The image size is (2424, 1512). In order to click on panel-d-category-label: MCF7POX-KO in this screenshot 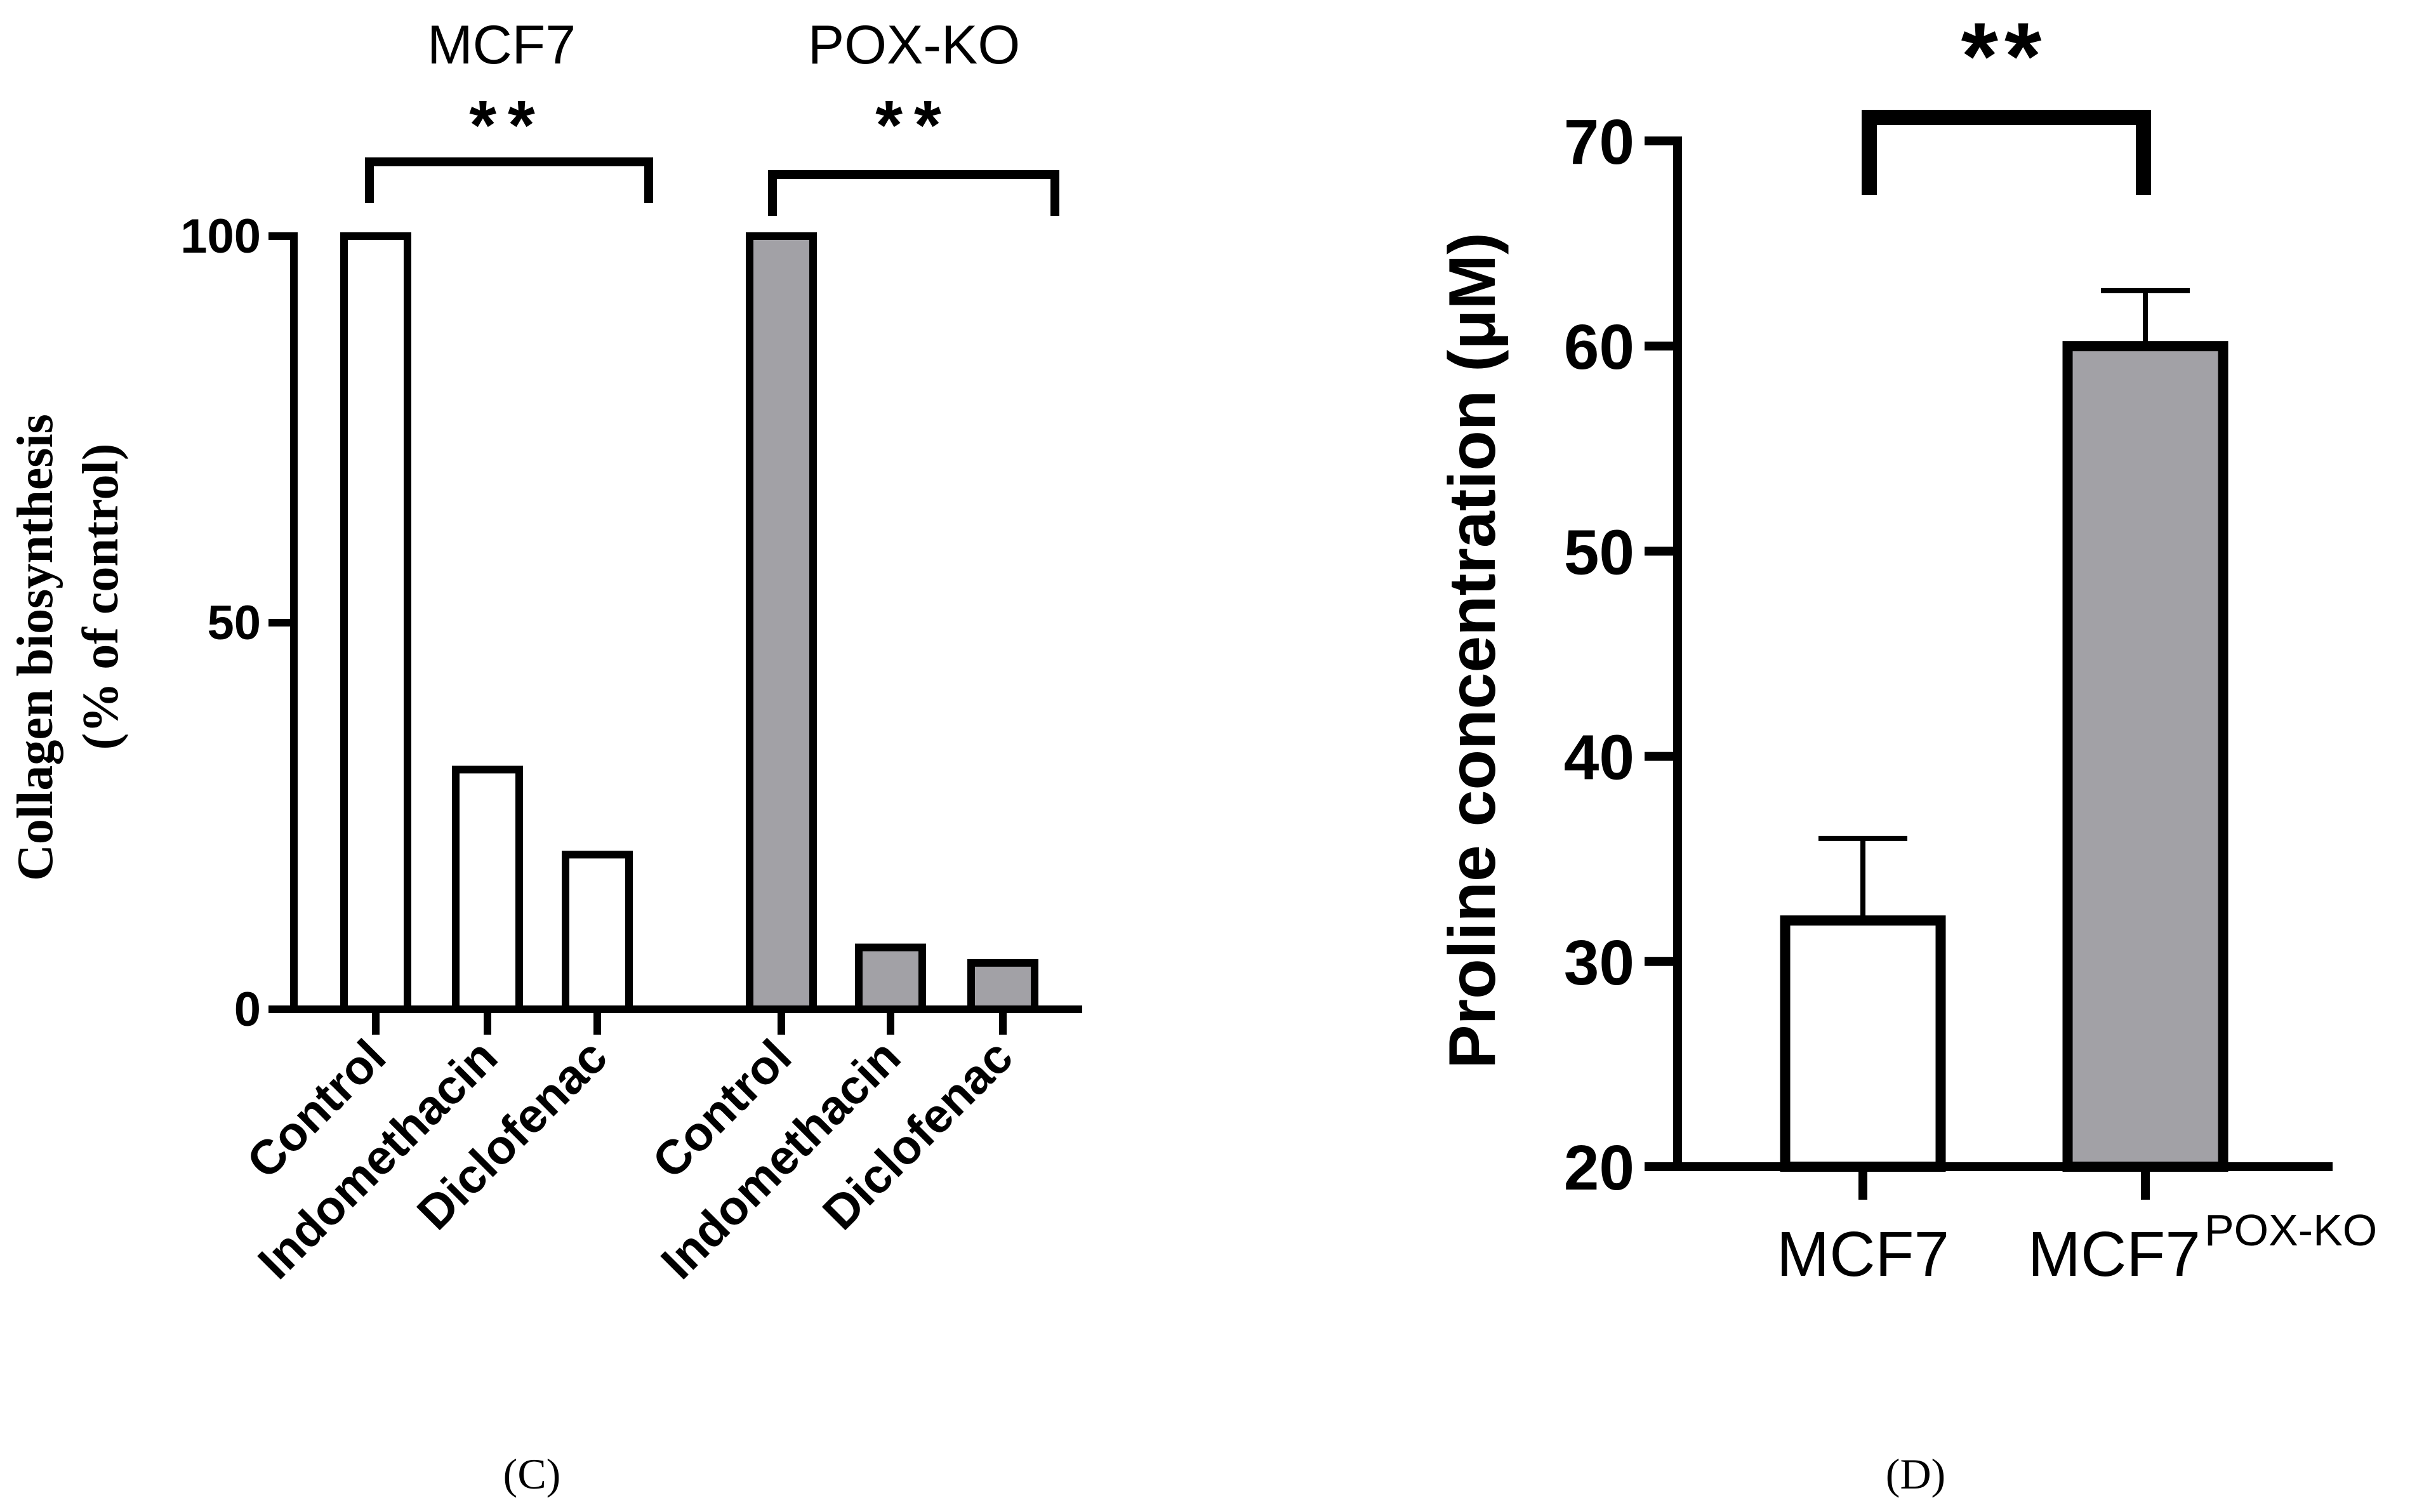, I will do `click(2203, 1247)`.